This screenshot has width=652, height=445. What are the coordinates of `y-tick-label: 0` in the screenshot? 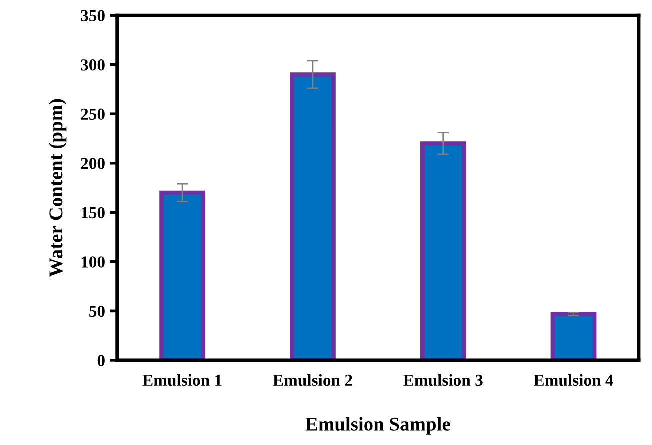 It's located at (101, 360).